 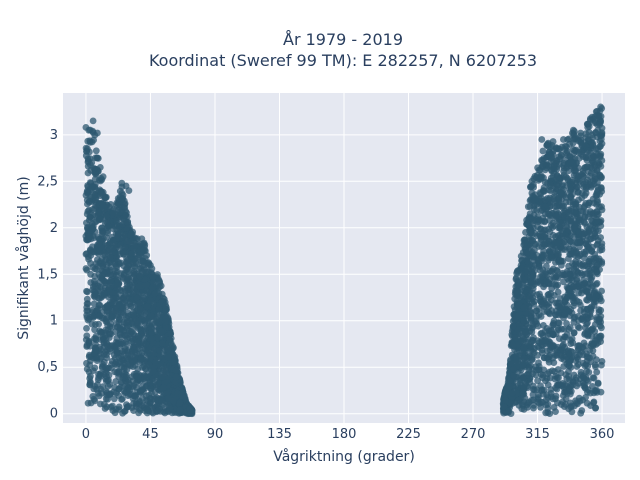 I want to click on x-tick-label: 270, so click(x=473, y=434).